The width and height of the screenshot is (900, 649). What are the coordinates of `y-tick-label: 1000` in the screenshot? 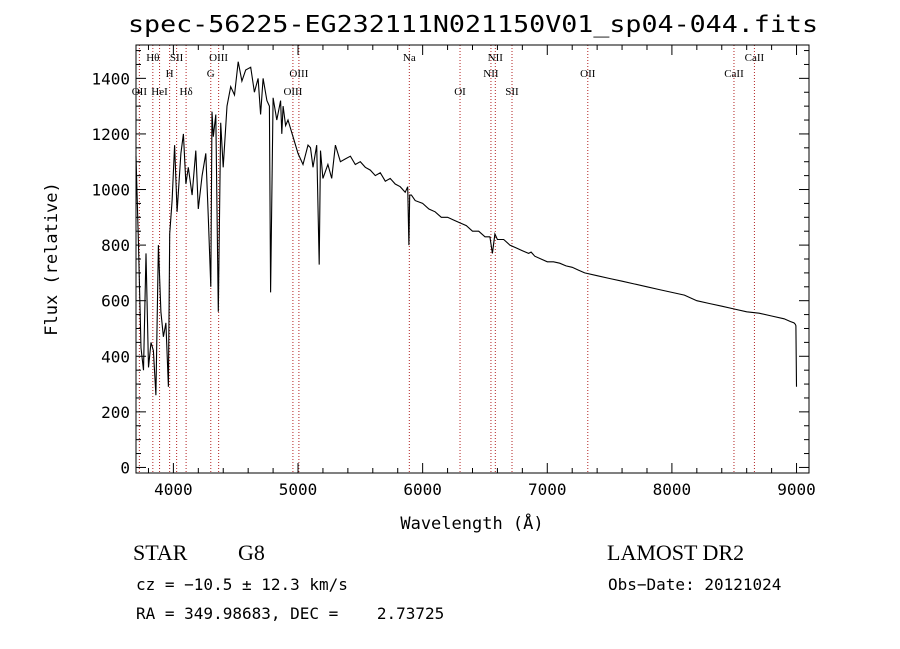 It's located at (110, 190).